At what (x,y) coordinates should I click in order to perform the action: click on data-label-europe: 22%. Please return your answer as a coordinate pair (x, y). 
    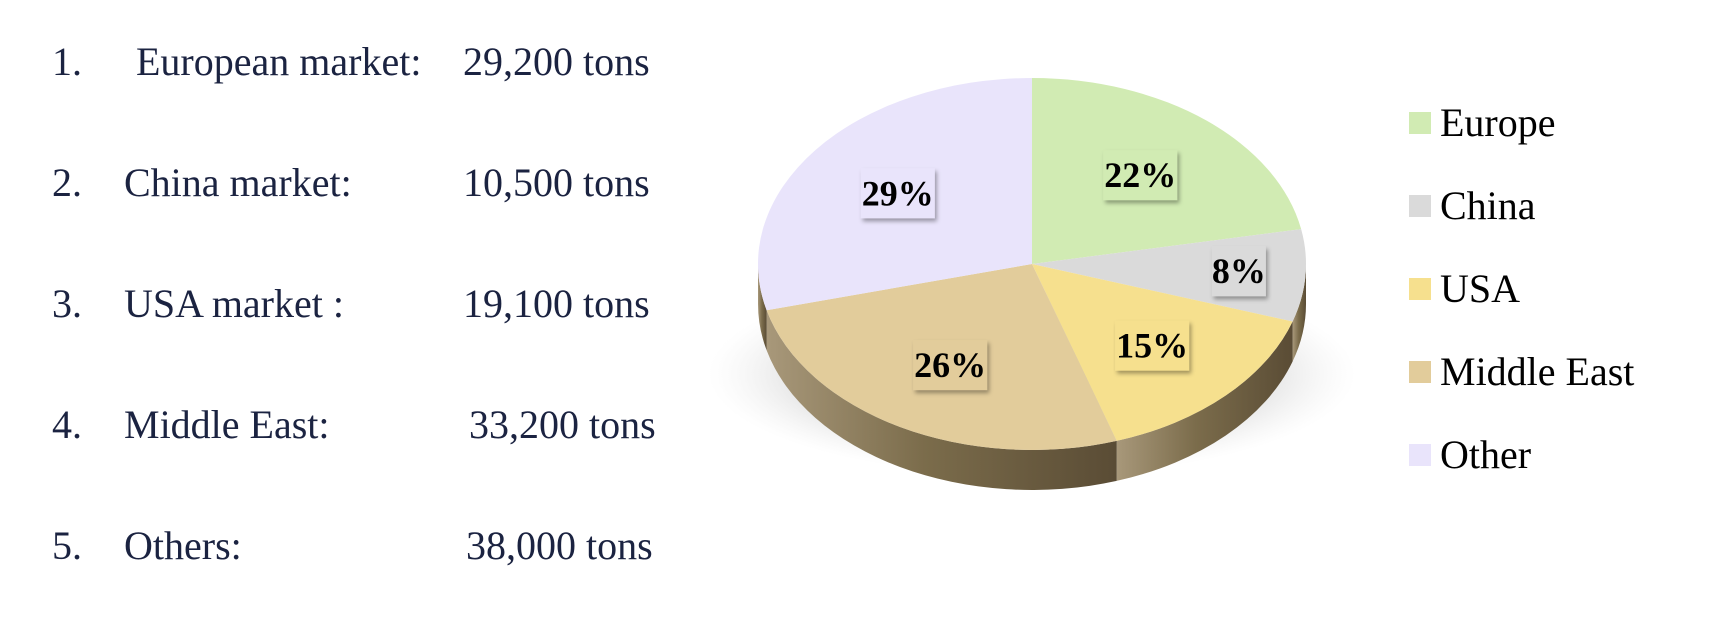
    Looking at the image, I should click on (1140, 175).